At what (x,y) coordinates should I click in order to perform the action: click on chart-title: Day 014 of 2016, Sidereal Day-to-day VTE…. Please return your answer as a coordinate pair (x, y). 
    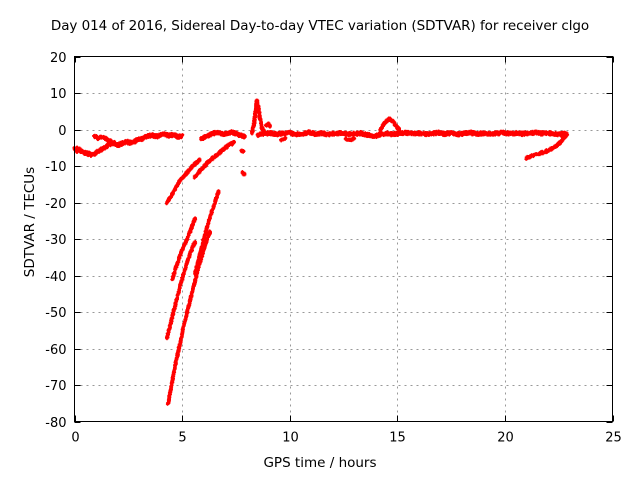
    Looking at the image, I should click on (320, 26).